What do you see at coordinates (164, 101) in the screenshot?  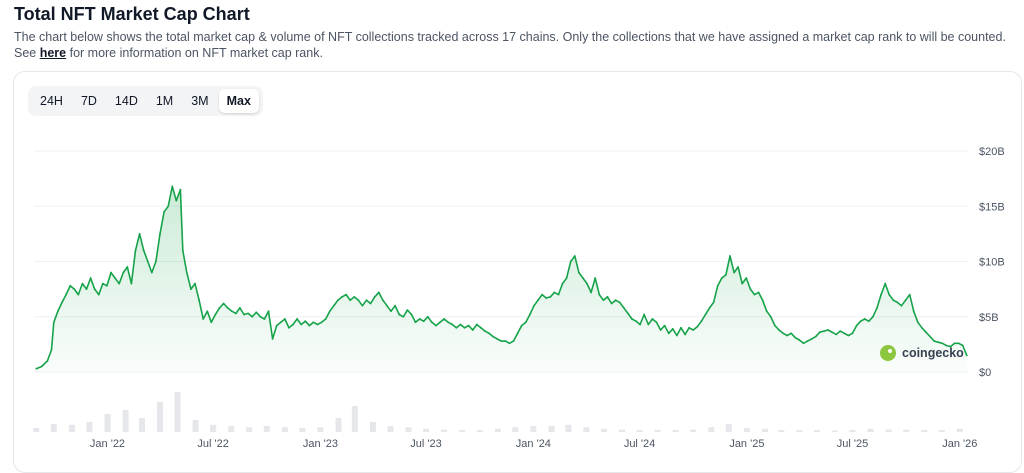 I see `tab-1m: 1M` at bounding box center [164, 101].